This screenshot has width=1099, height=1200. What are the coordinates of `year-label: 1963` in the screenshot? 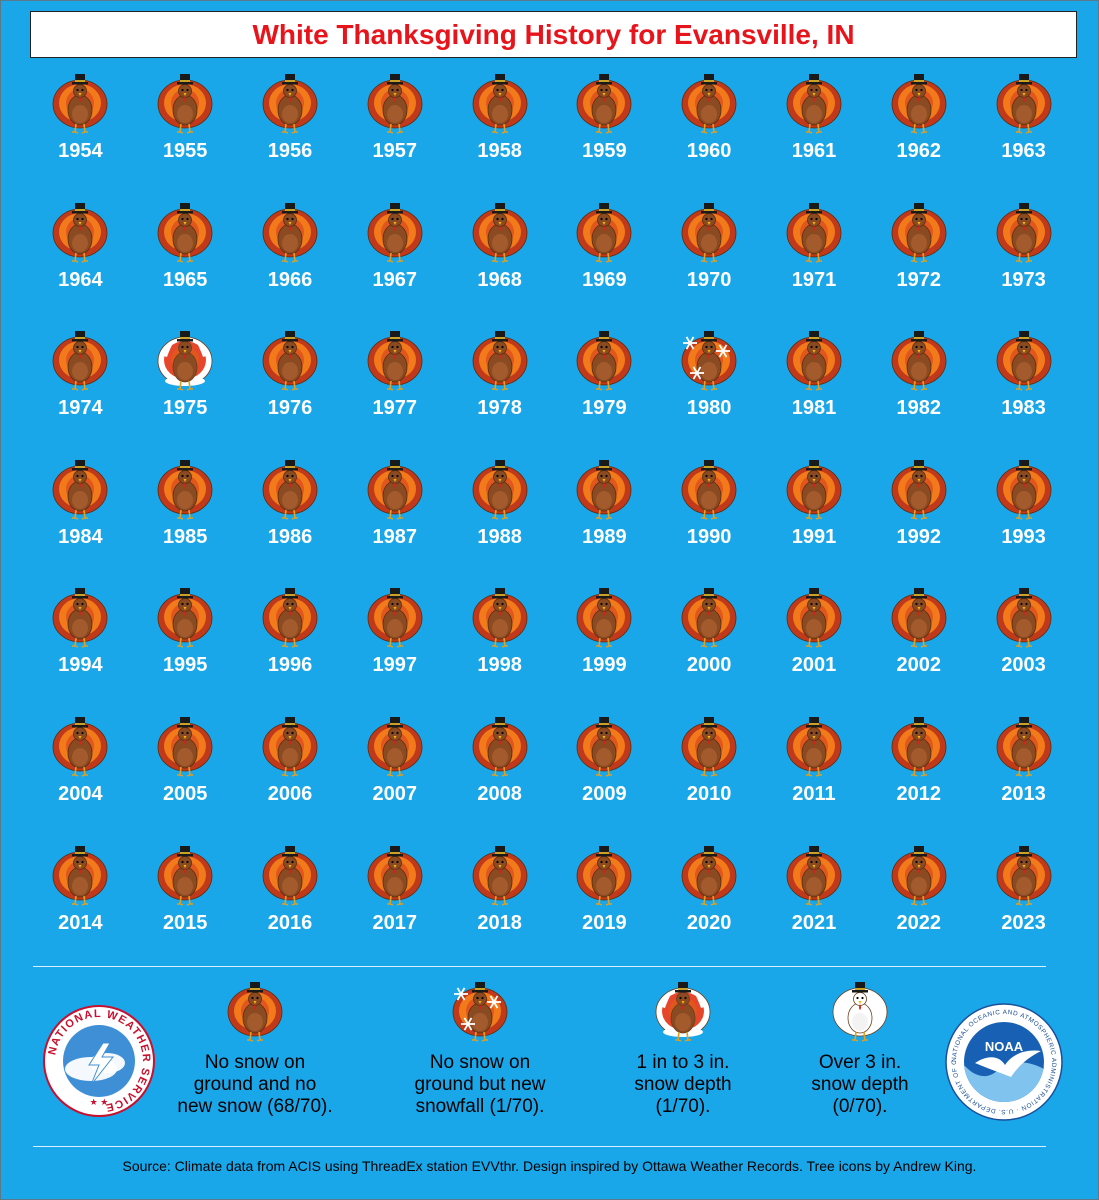 It's located at (1023, 151).